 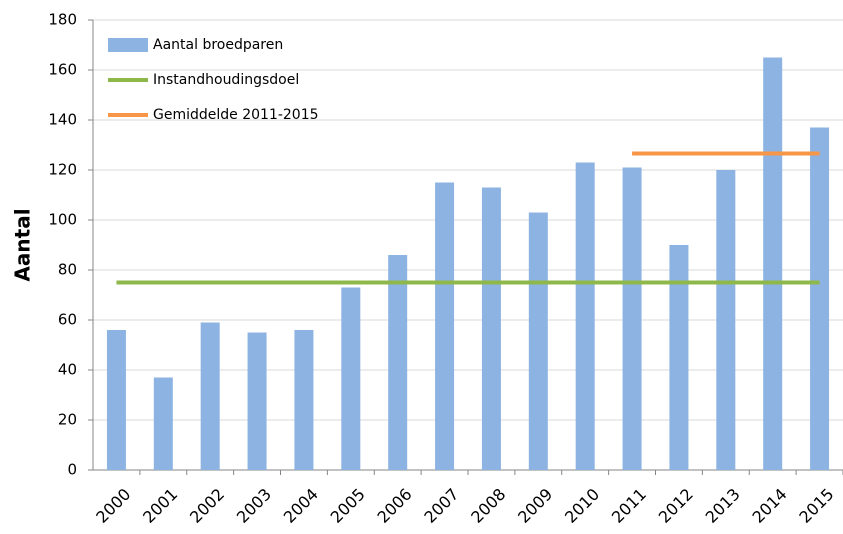 What do you see at coordinates (62, 170) in the screenshot?
I see `y-tick-label: 120` at bounding box center [62, 170].